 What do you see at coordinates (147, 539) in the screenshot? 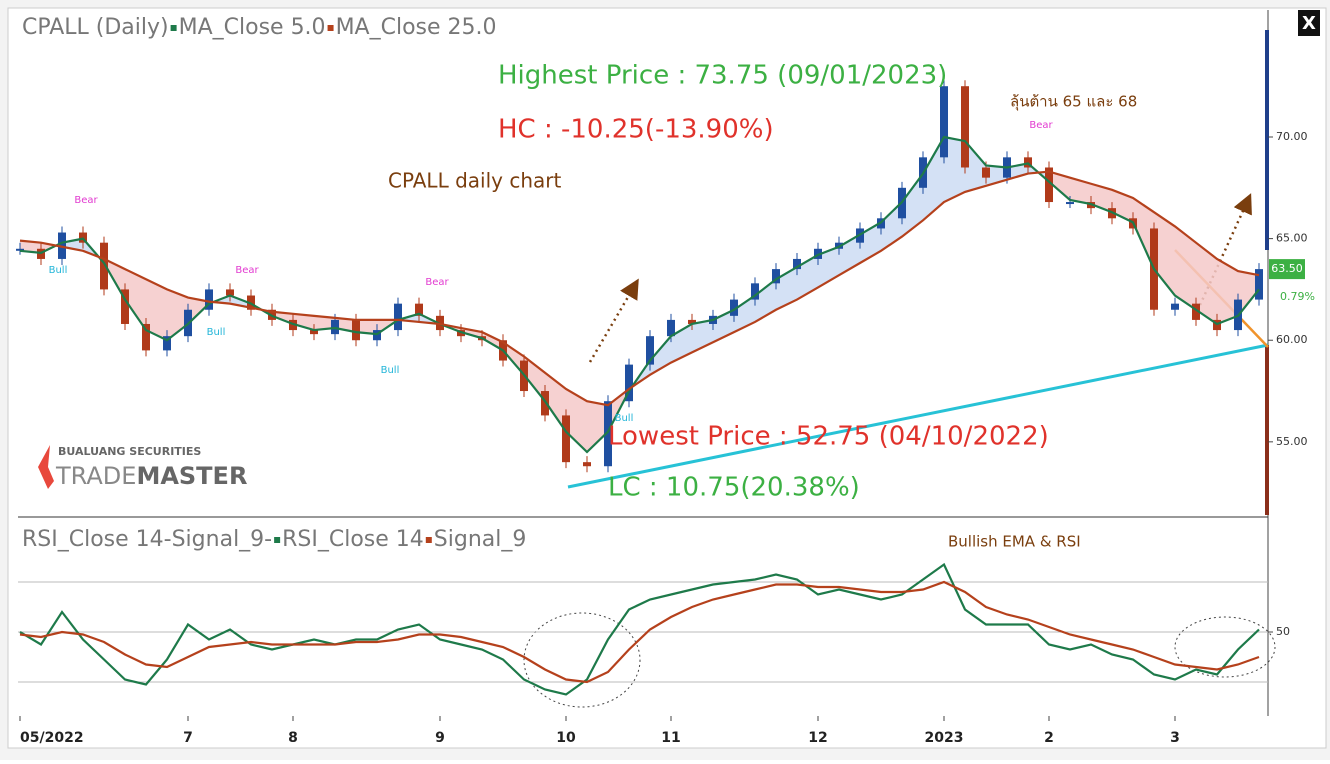
I see `panel-title: RSI_Close 14-Signal_9-` at bounding box center [147, 539].